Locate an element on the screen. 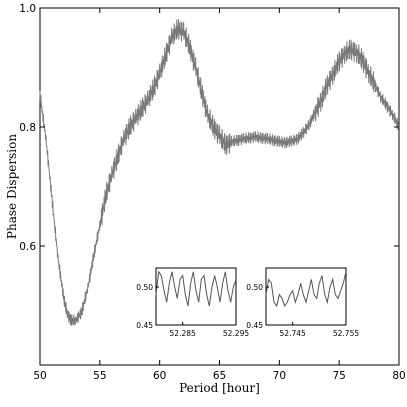 The width and height of the screenshot is (407, 407). y-tick-label: 0.8 is located at coordinates (27, 128).